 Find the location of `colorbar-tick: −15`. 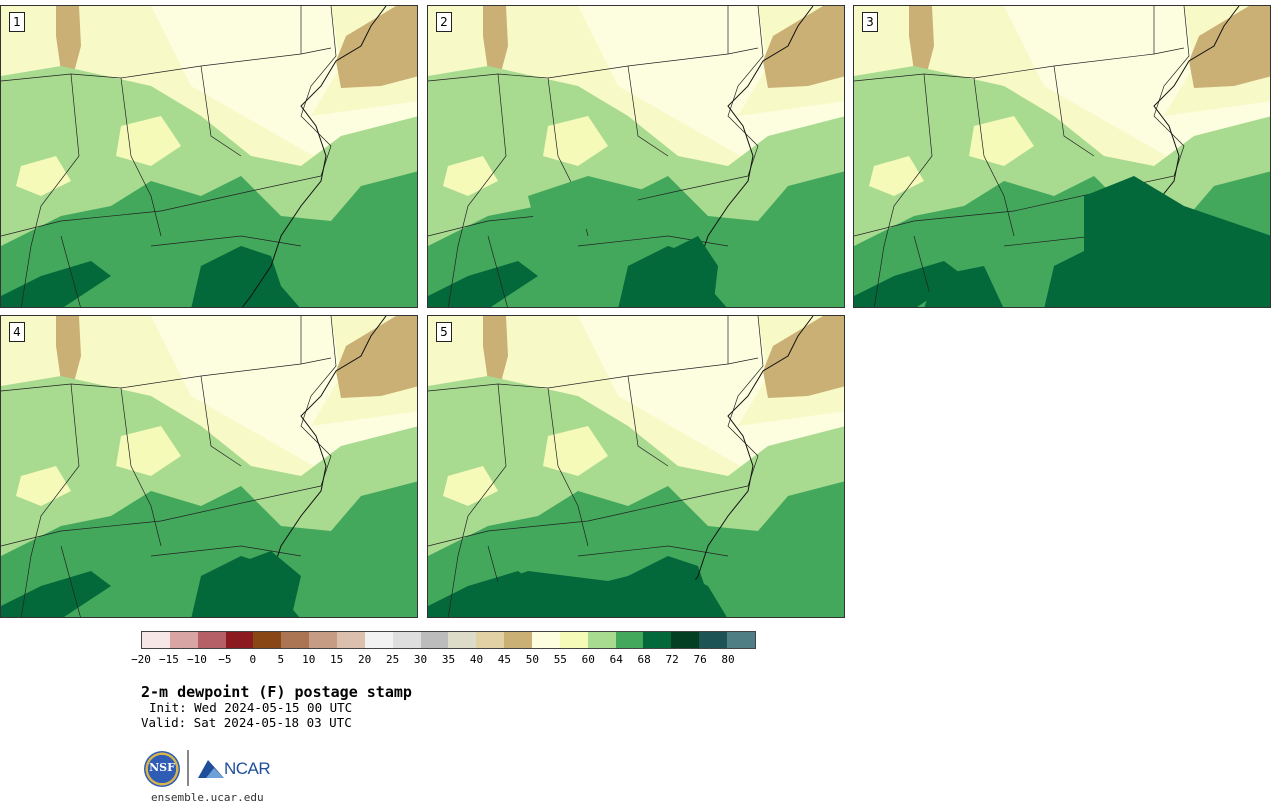

colorbar-tick: −15 is located at coordinates (169, 659).